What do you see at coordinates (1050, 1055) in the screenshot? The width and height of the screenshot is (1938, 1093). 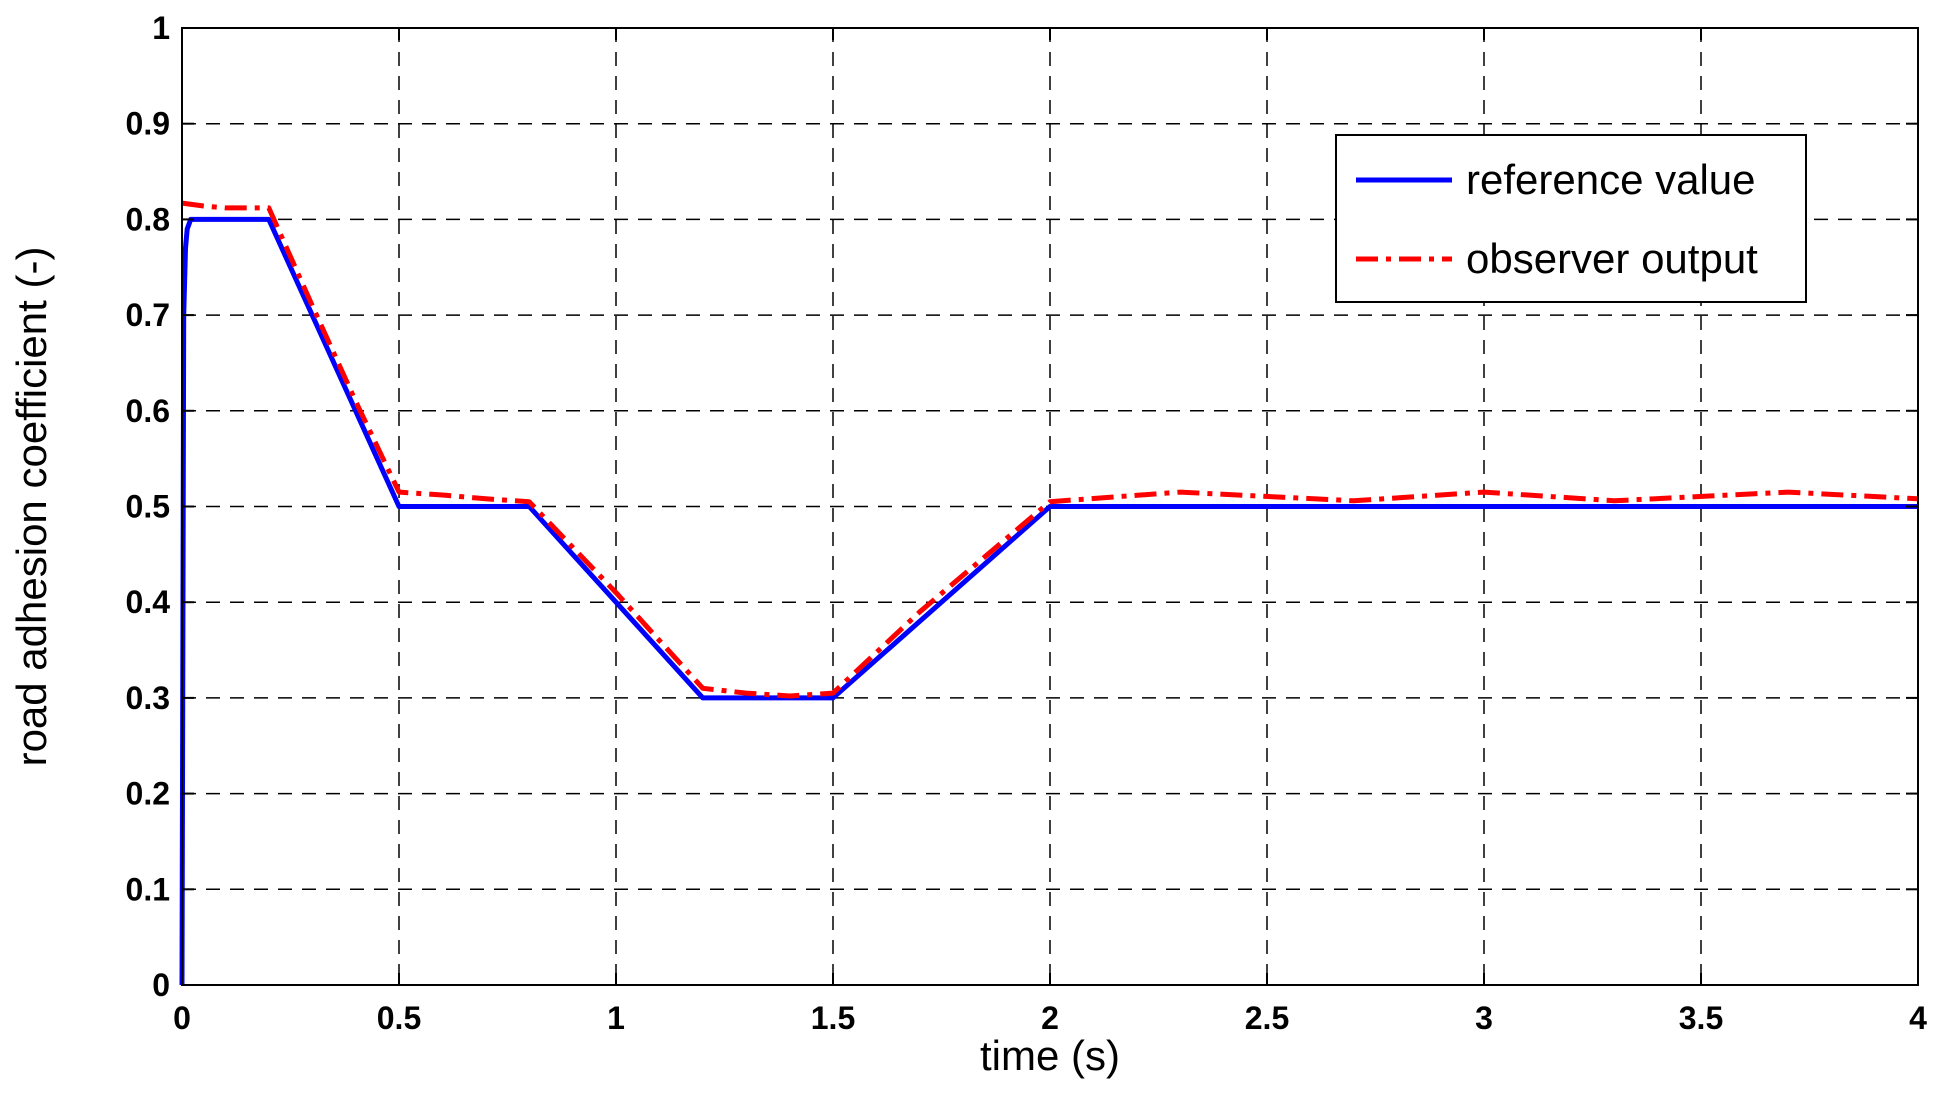 I see `x-axis-label: time (s)` at bounding box center [1050, 1055].